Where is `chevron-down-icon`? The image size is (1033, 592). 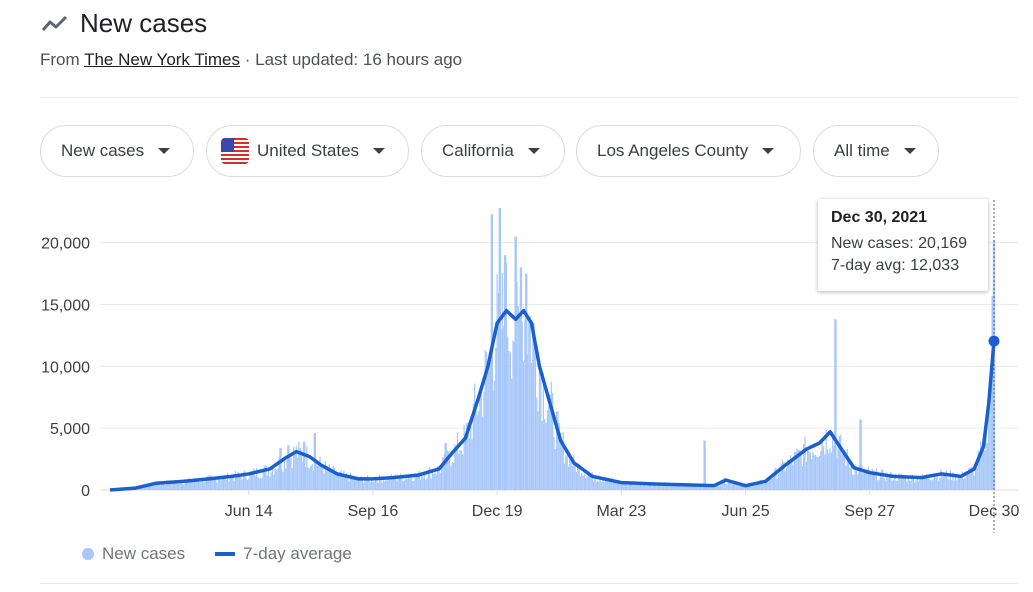
chevron-down-icon is located at coordinates (164, 151).